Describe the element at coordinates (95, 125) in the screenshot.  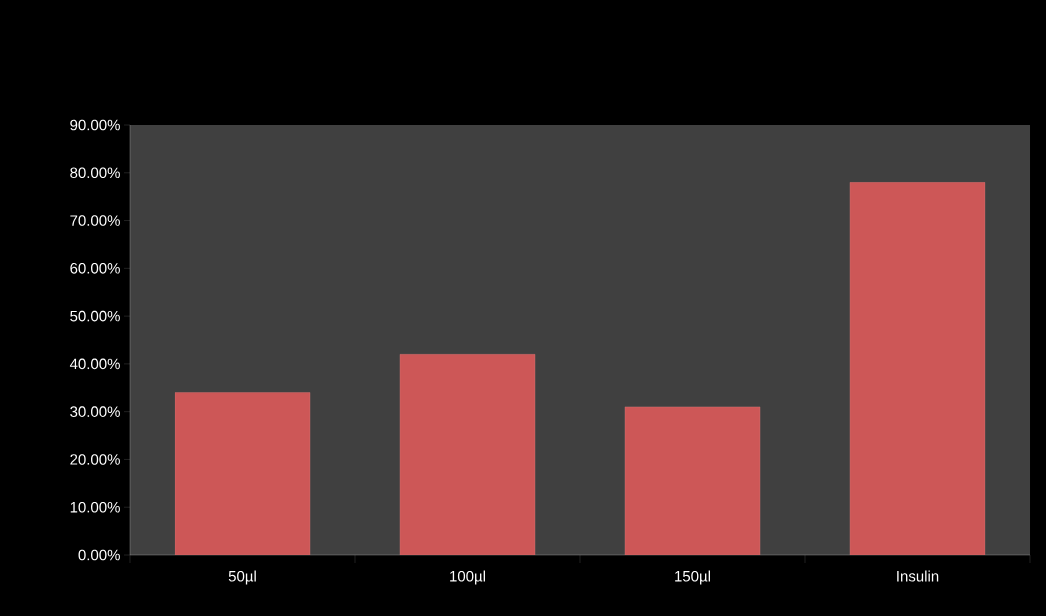
I see `y-tick-label: 90.00%` at that location.